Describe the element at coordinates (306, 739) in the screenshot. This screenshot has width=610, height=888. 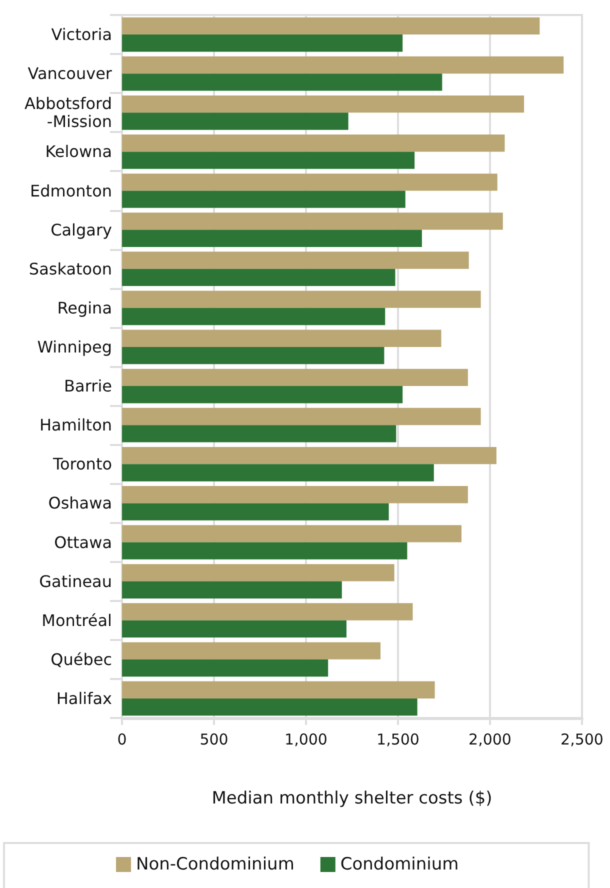
I see `x-tick-label: 1,000` at that location.